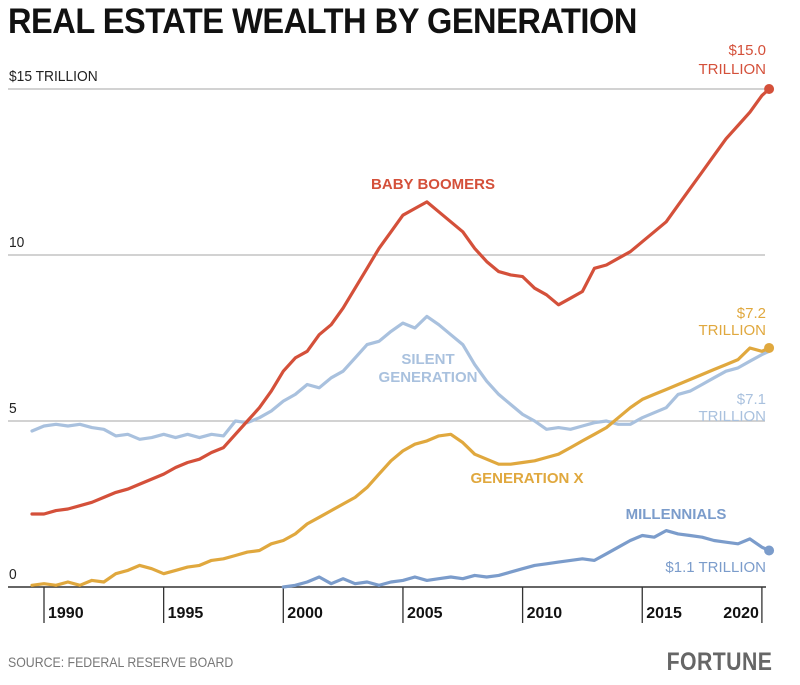 This screenshot has width=800, height=685. I want to click on annotation-generation-x: GENERATION X, so click(526, 478).